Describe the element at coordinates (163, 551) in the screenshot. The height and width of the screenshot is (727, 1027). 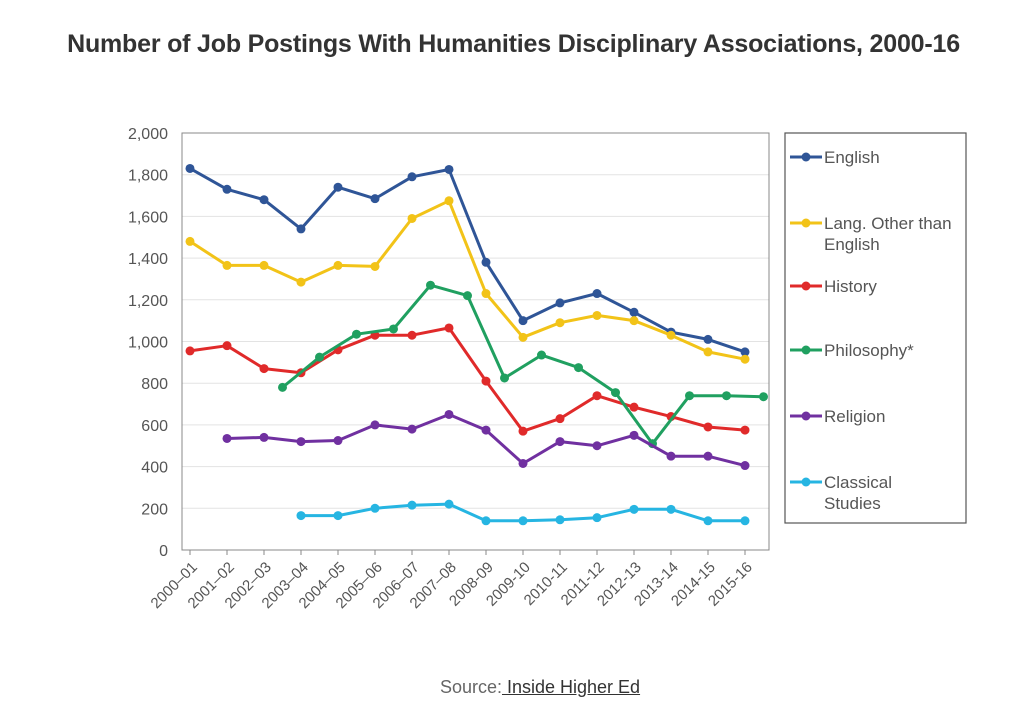
I see `y-tick-label: 0` at that location.